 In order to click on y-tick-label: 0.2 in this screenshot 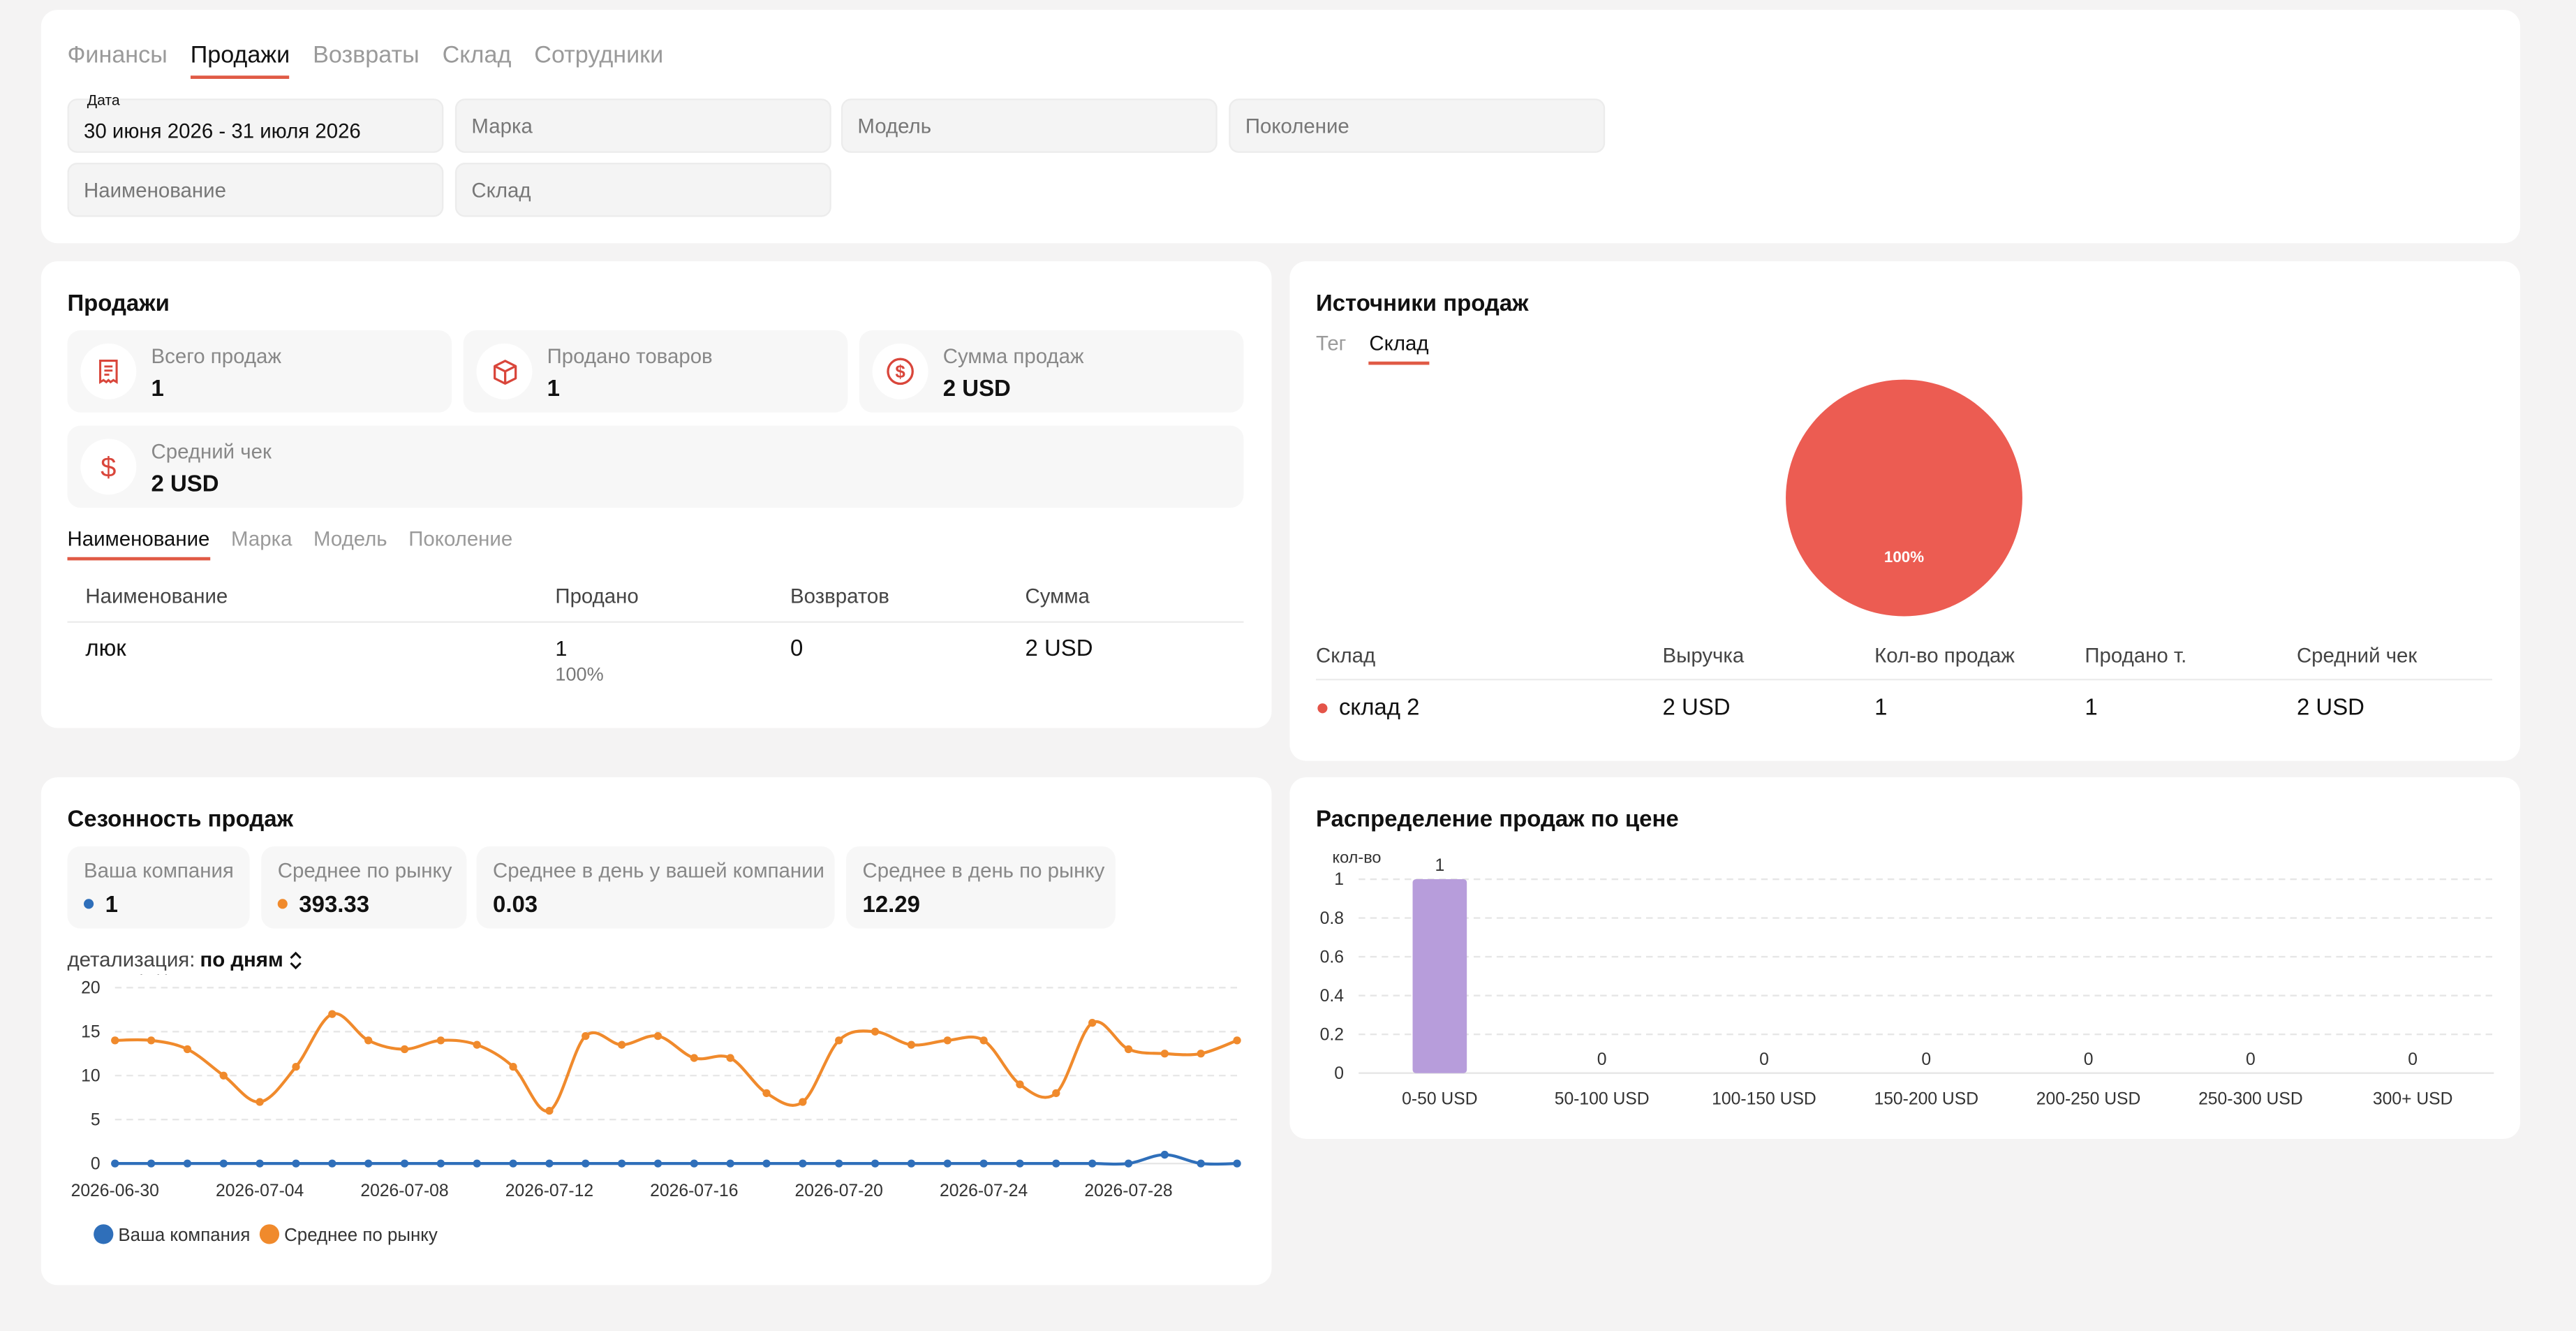, I will do `click(1332, 1034)`.